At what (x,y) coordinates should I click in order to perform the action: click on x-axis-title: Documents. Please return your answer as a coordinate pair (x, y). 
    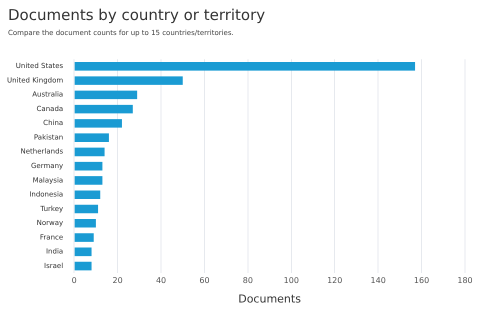
    Looking at the image, I should click on (270, 299).